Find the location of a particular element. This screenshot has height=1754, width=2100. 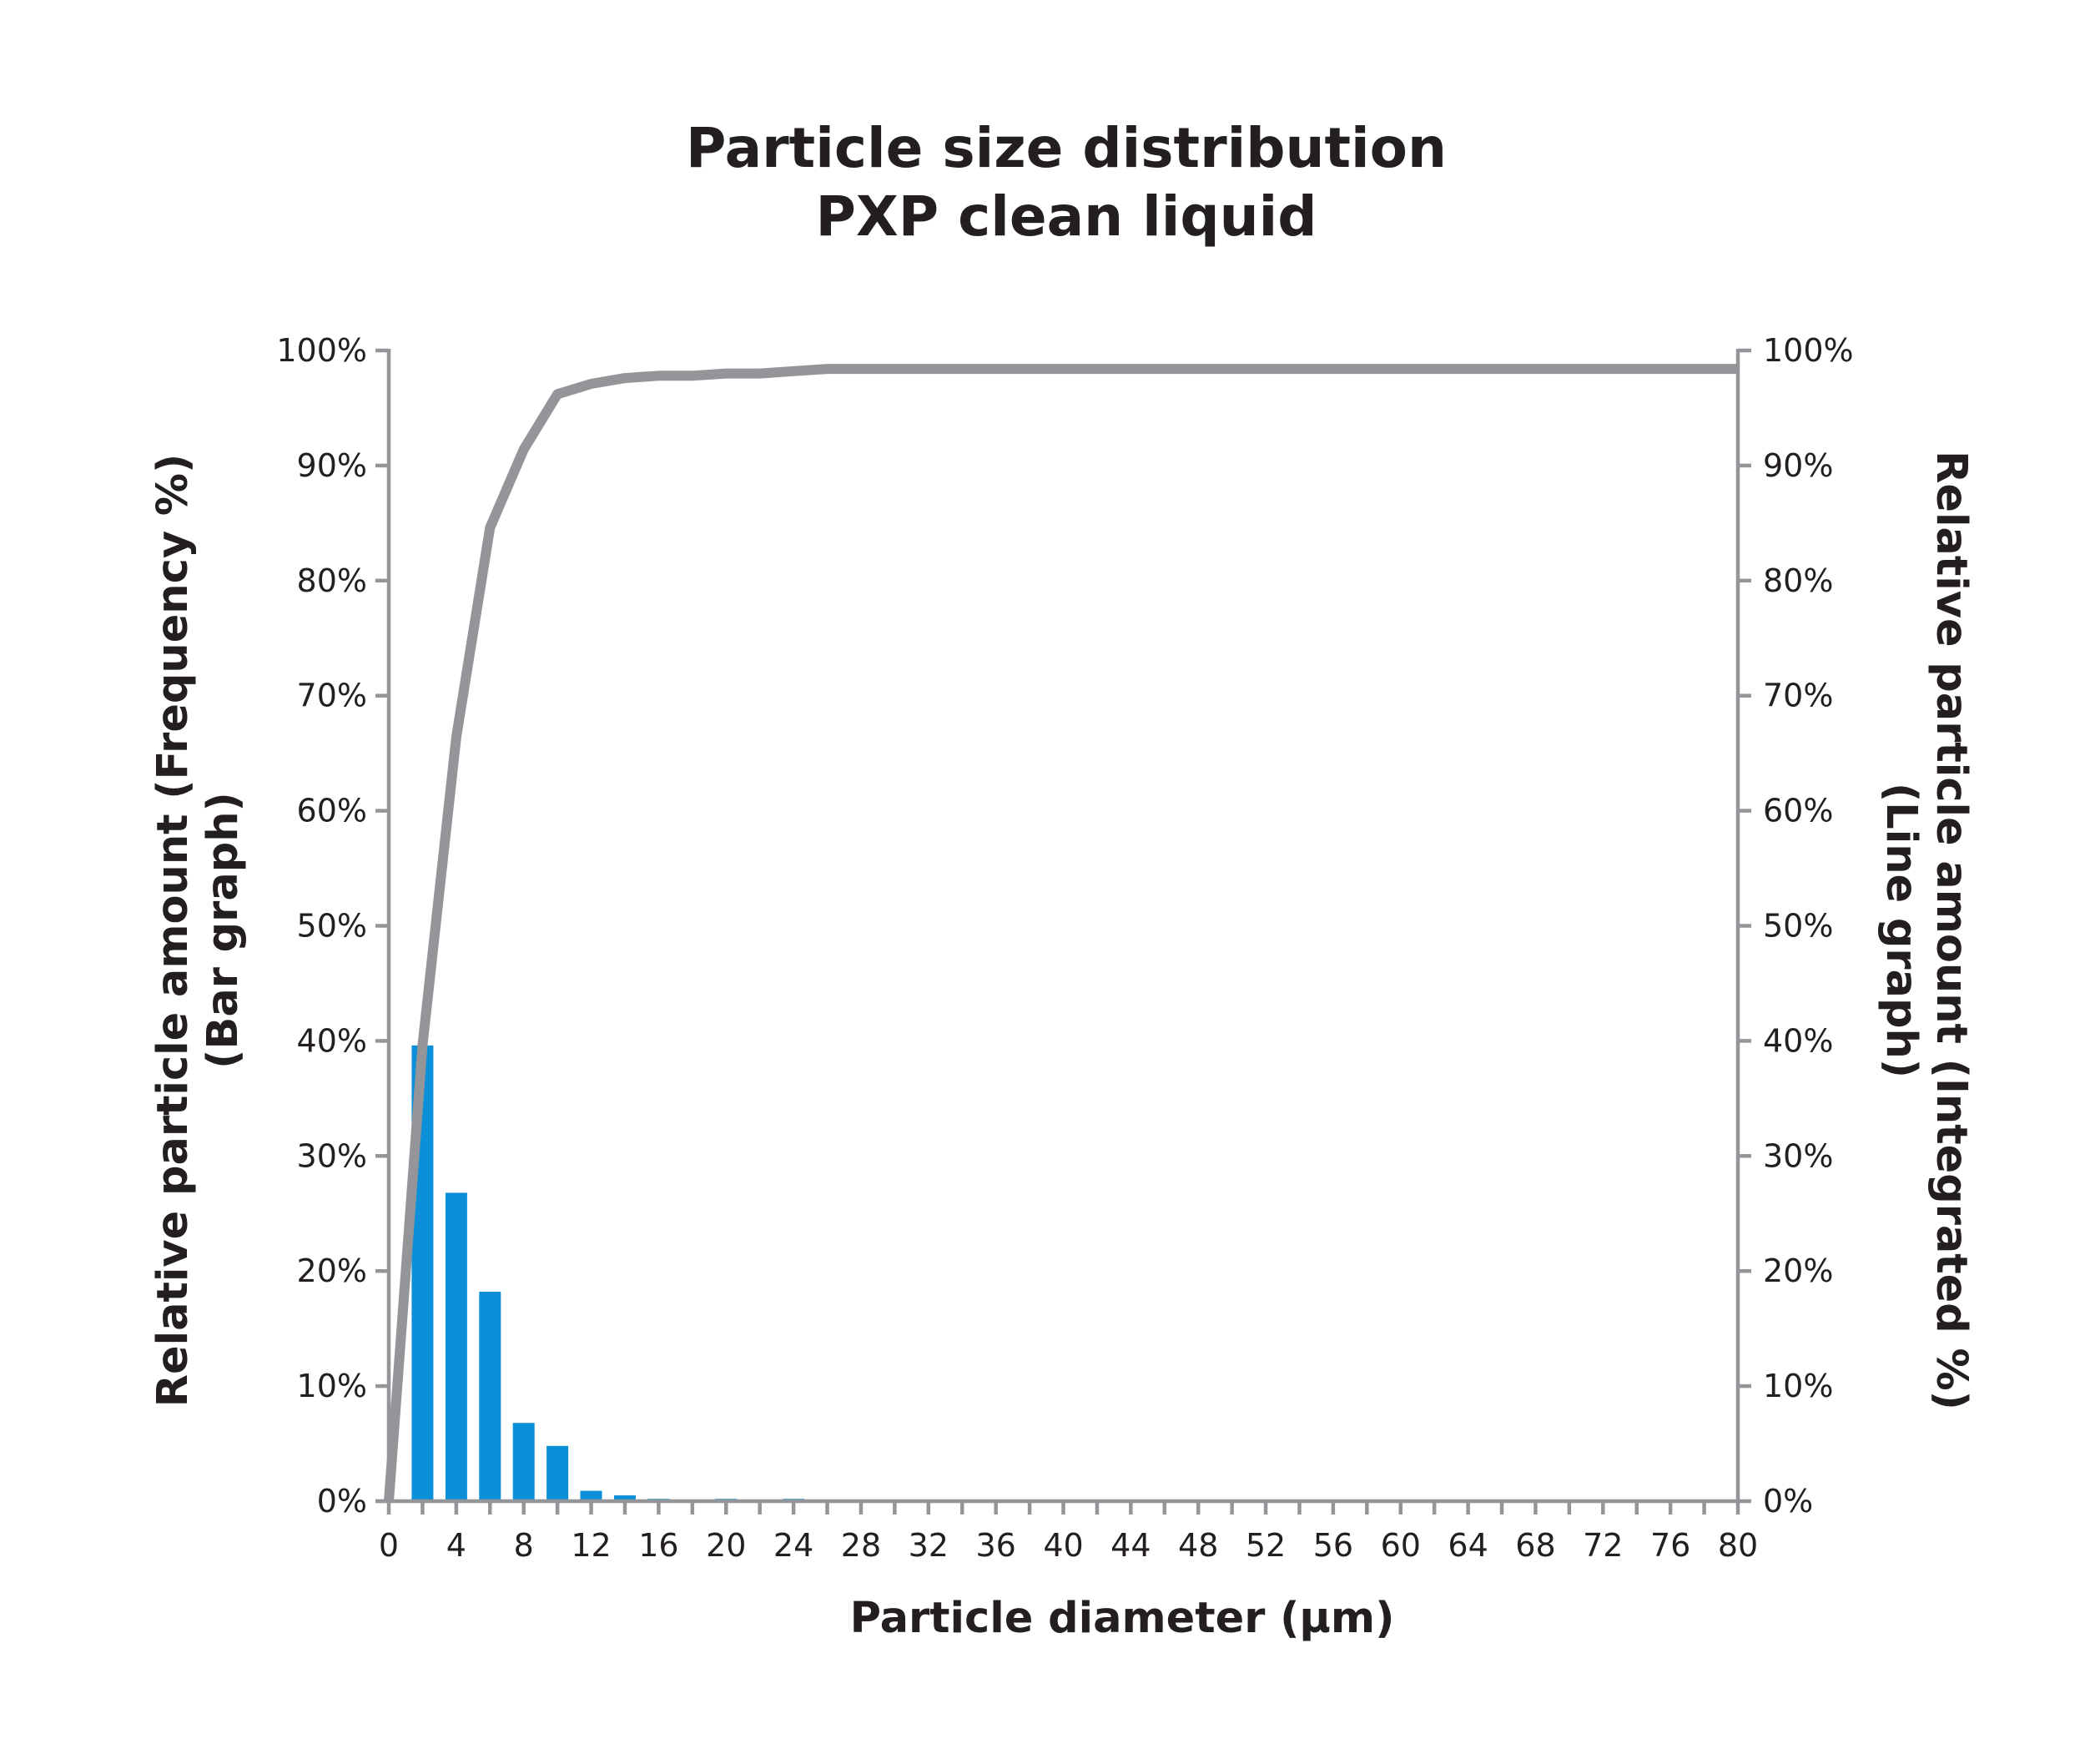

y-tick-label-4: 40% is located at coordinates (332, 1040).